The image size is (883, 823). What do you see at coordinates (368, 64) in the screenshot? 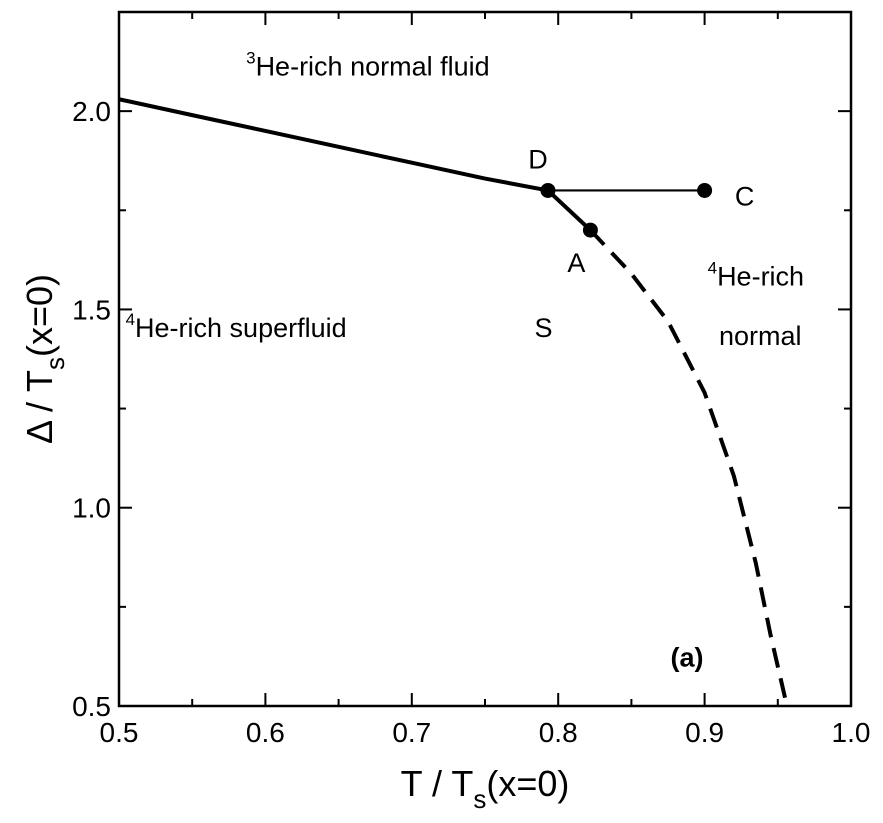
I see `region-label: 3He-rich normal fluid` at bounding box center [368, 64].